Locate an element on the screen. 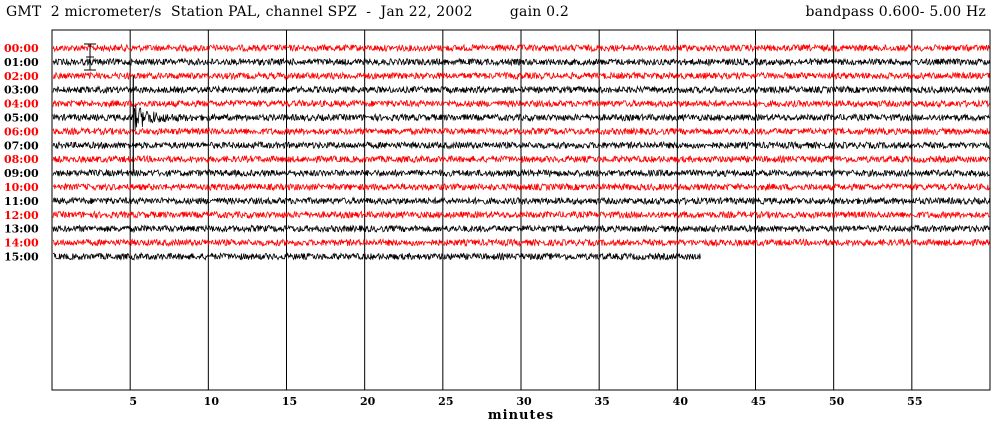 The image size is (1000, 425). x-tick-label: 50 is located at coordinates (837, 401).